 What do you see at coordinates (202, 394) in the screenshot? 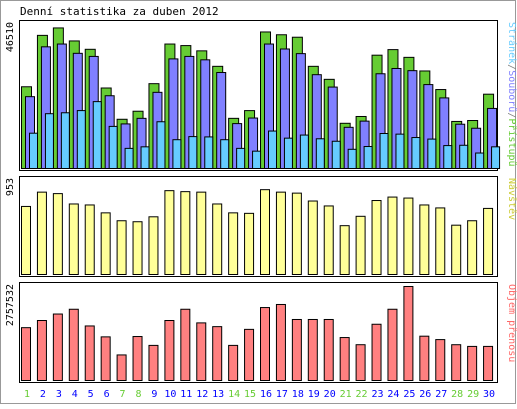
I see `day-label: 12` at bounding box center [202, 394].